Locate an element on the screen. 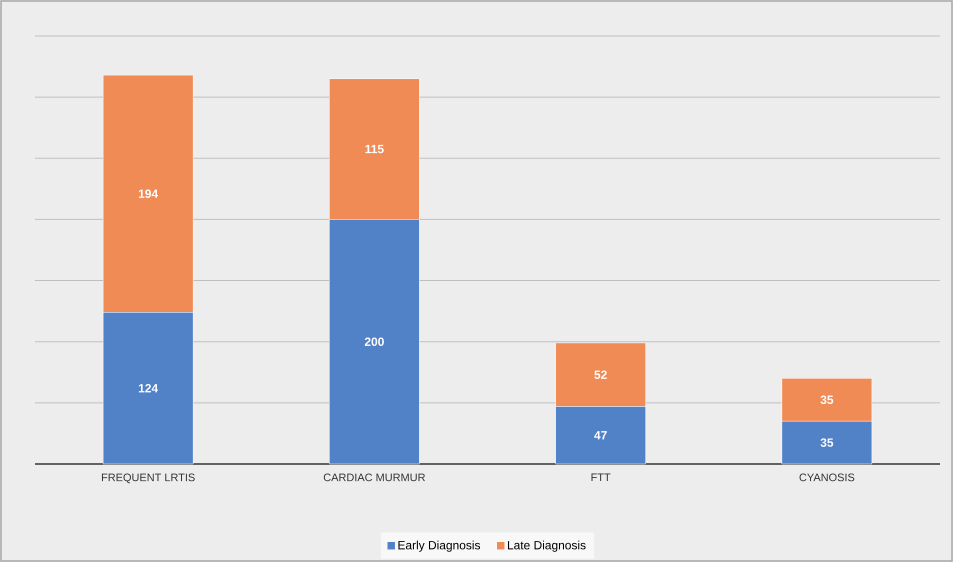 The height and width of the screenshot is (562, 953). data-label: 115 is located at coordinates (374, 149).